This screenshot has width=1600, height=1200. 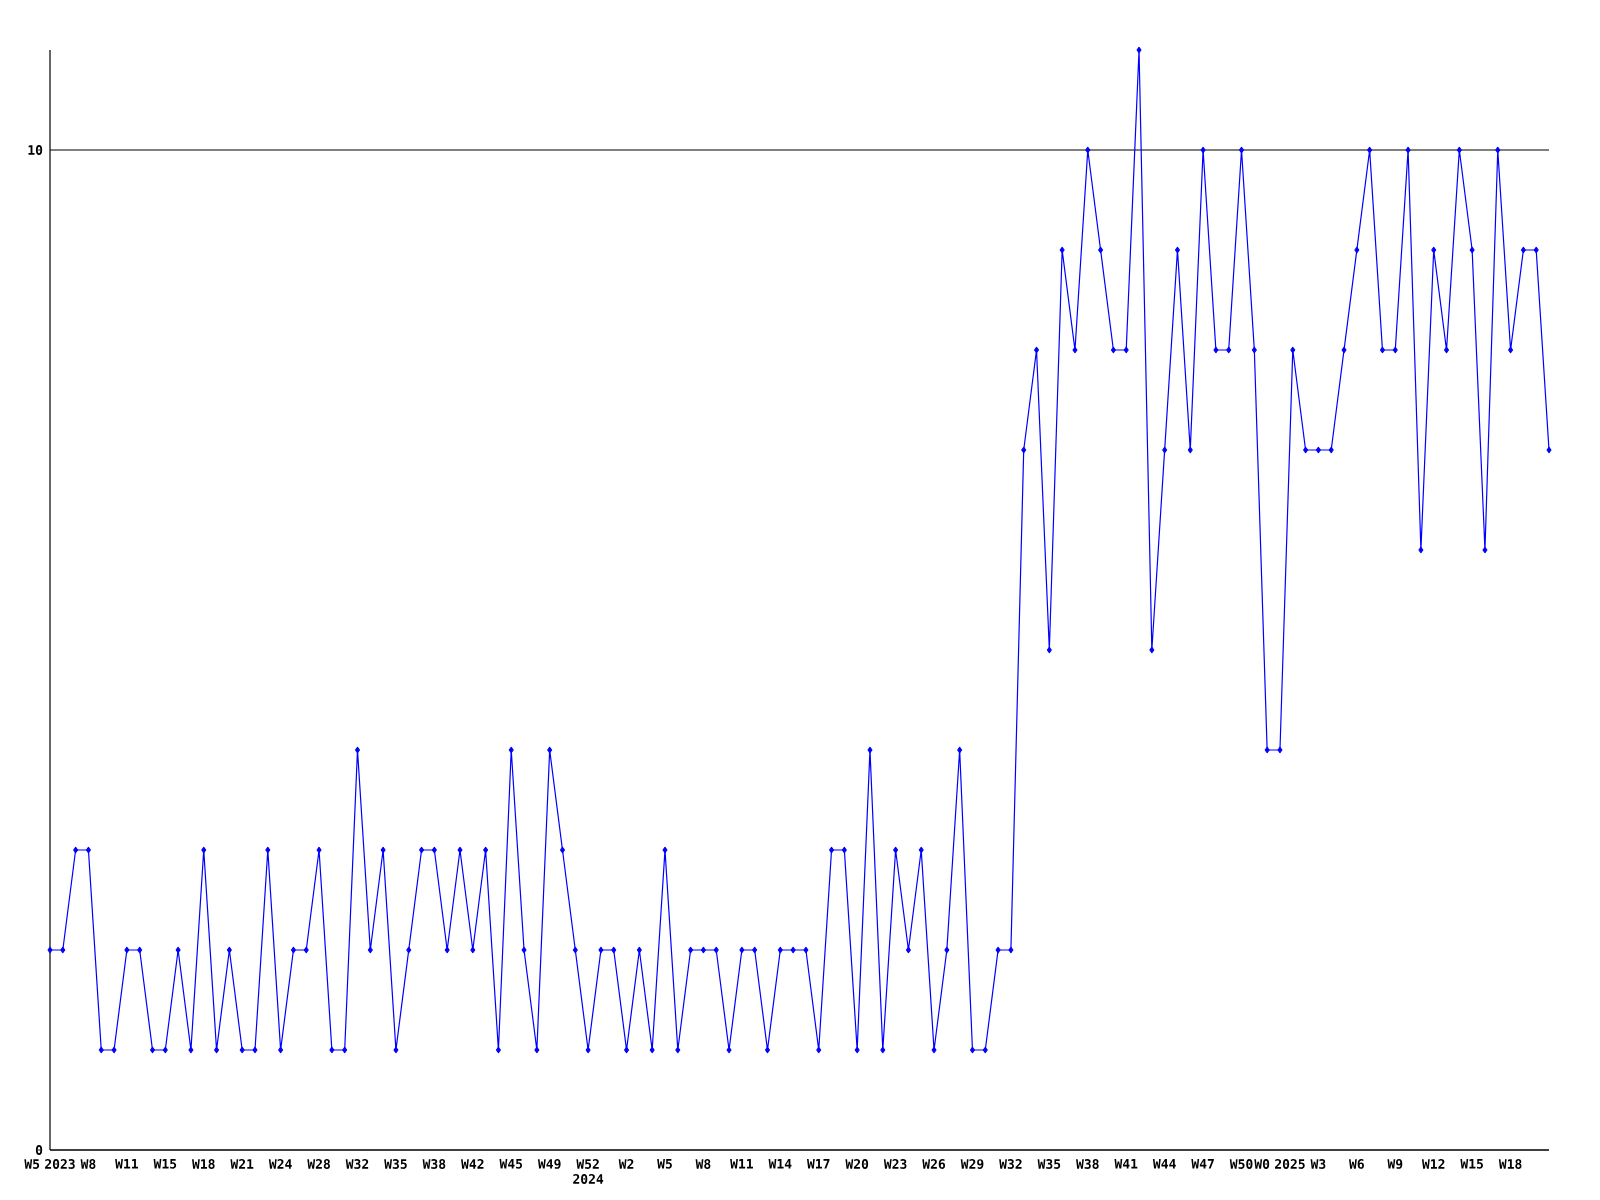 What do you see at coordinates (1318, 1164) in the screenshot?
I see `x-tick-label: W3` at bounding box center [1318, 1164].